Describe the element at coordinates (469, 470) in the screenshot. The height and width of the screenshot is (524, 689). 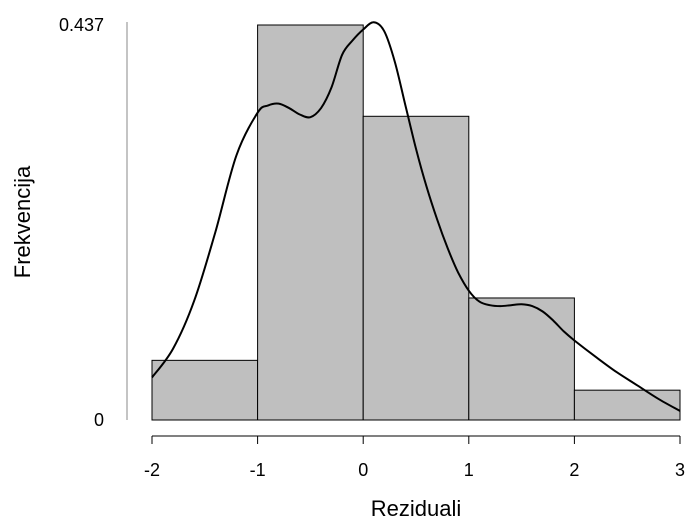
I see `x-tick-label-3: 1` at that location.